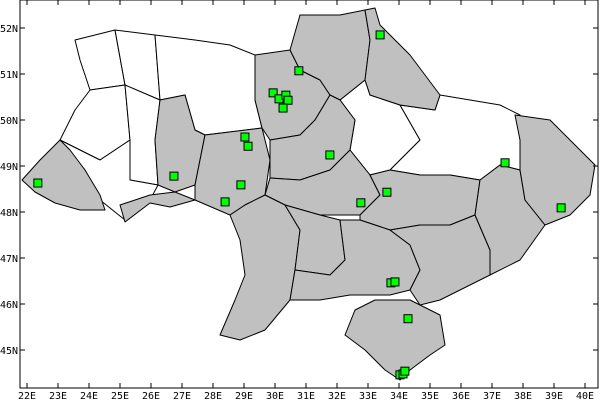  What do you see at coordinates (9, 351) in the screenshot?
I see `lat-tick-label: 45N` at bounding box center [9, 351].